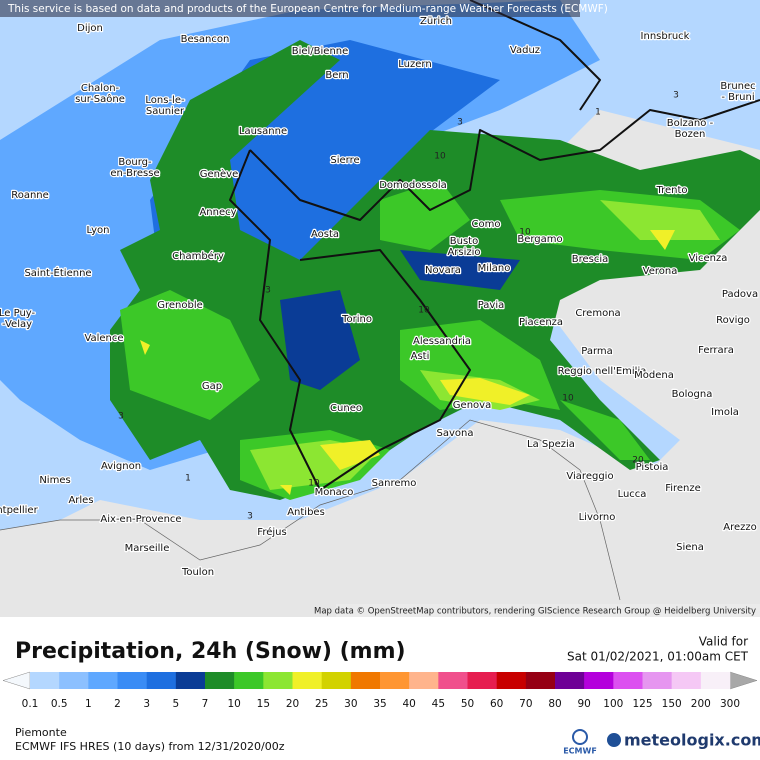 The width and height of the screenshot is (760, 760). I want to click on city-label: Pavia, so click(491, 305).